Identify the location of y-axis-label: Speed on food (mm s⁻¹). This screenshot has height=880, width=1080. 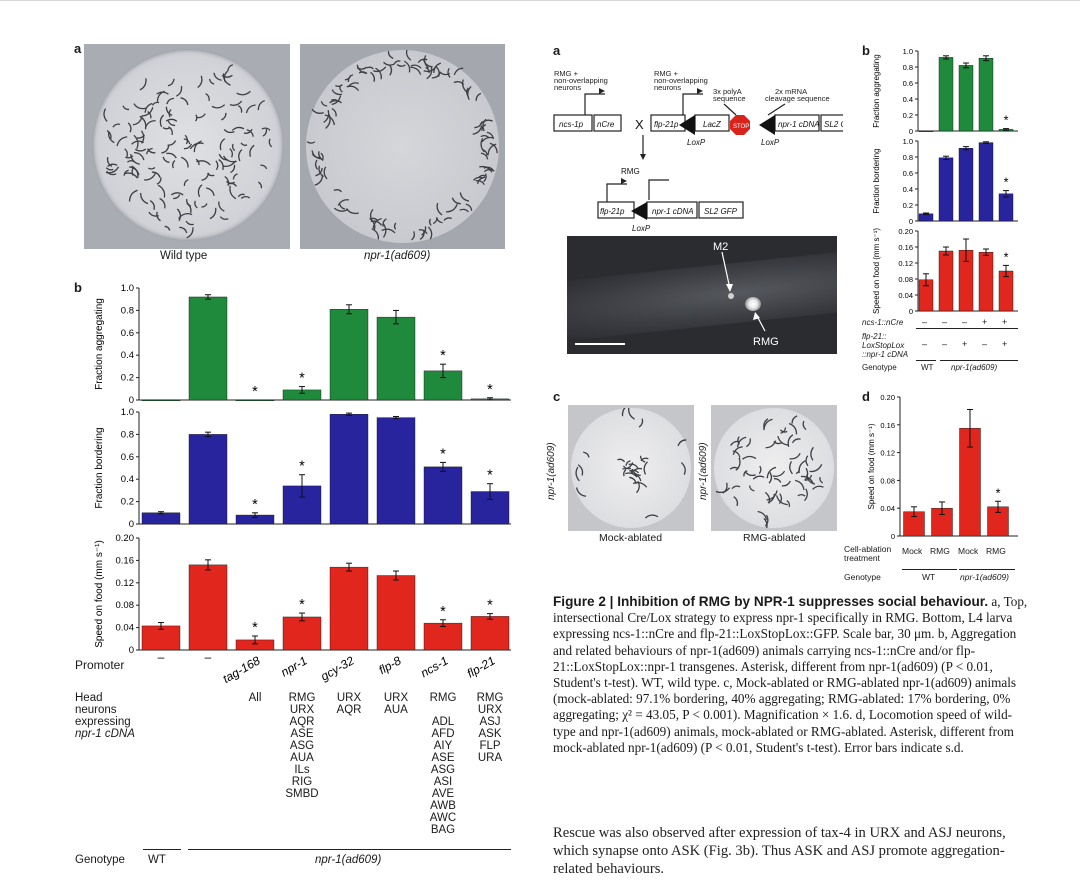
(99, 594).